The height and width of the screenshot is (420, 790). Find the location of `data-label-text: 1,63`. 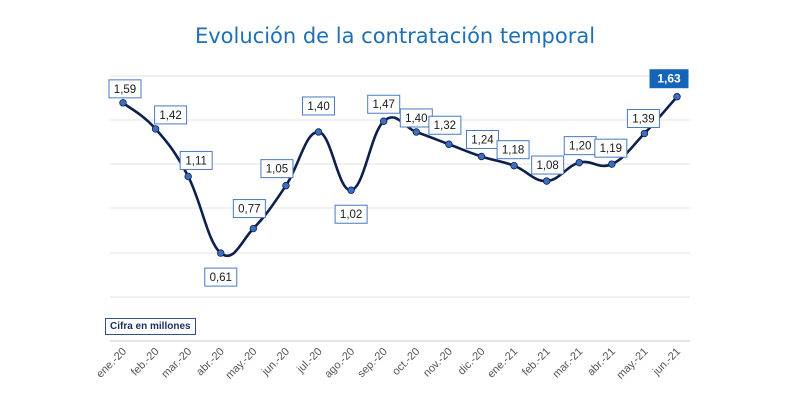

data-label-text: 1,63 is located at coordinates (669, 79).